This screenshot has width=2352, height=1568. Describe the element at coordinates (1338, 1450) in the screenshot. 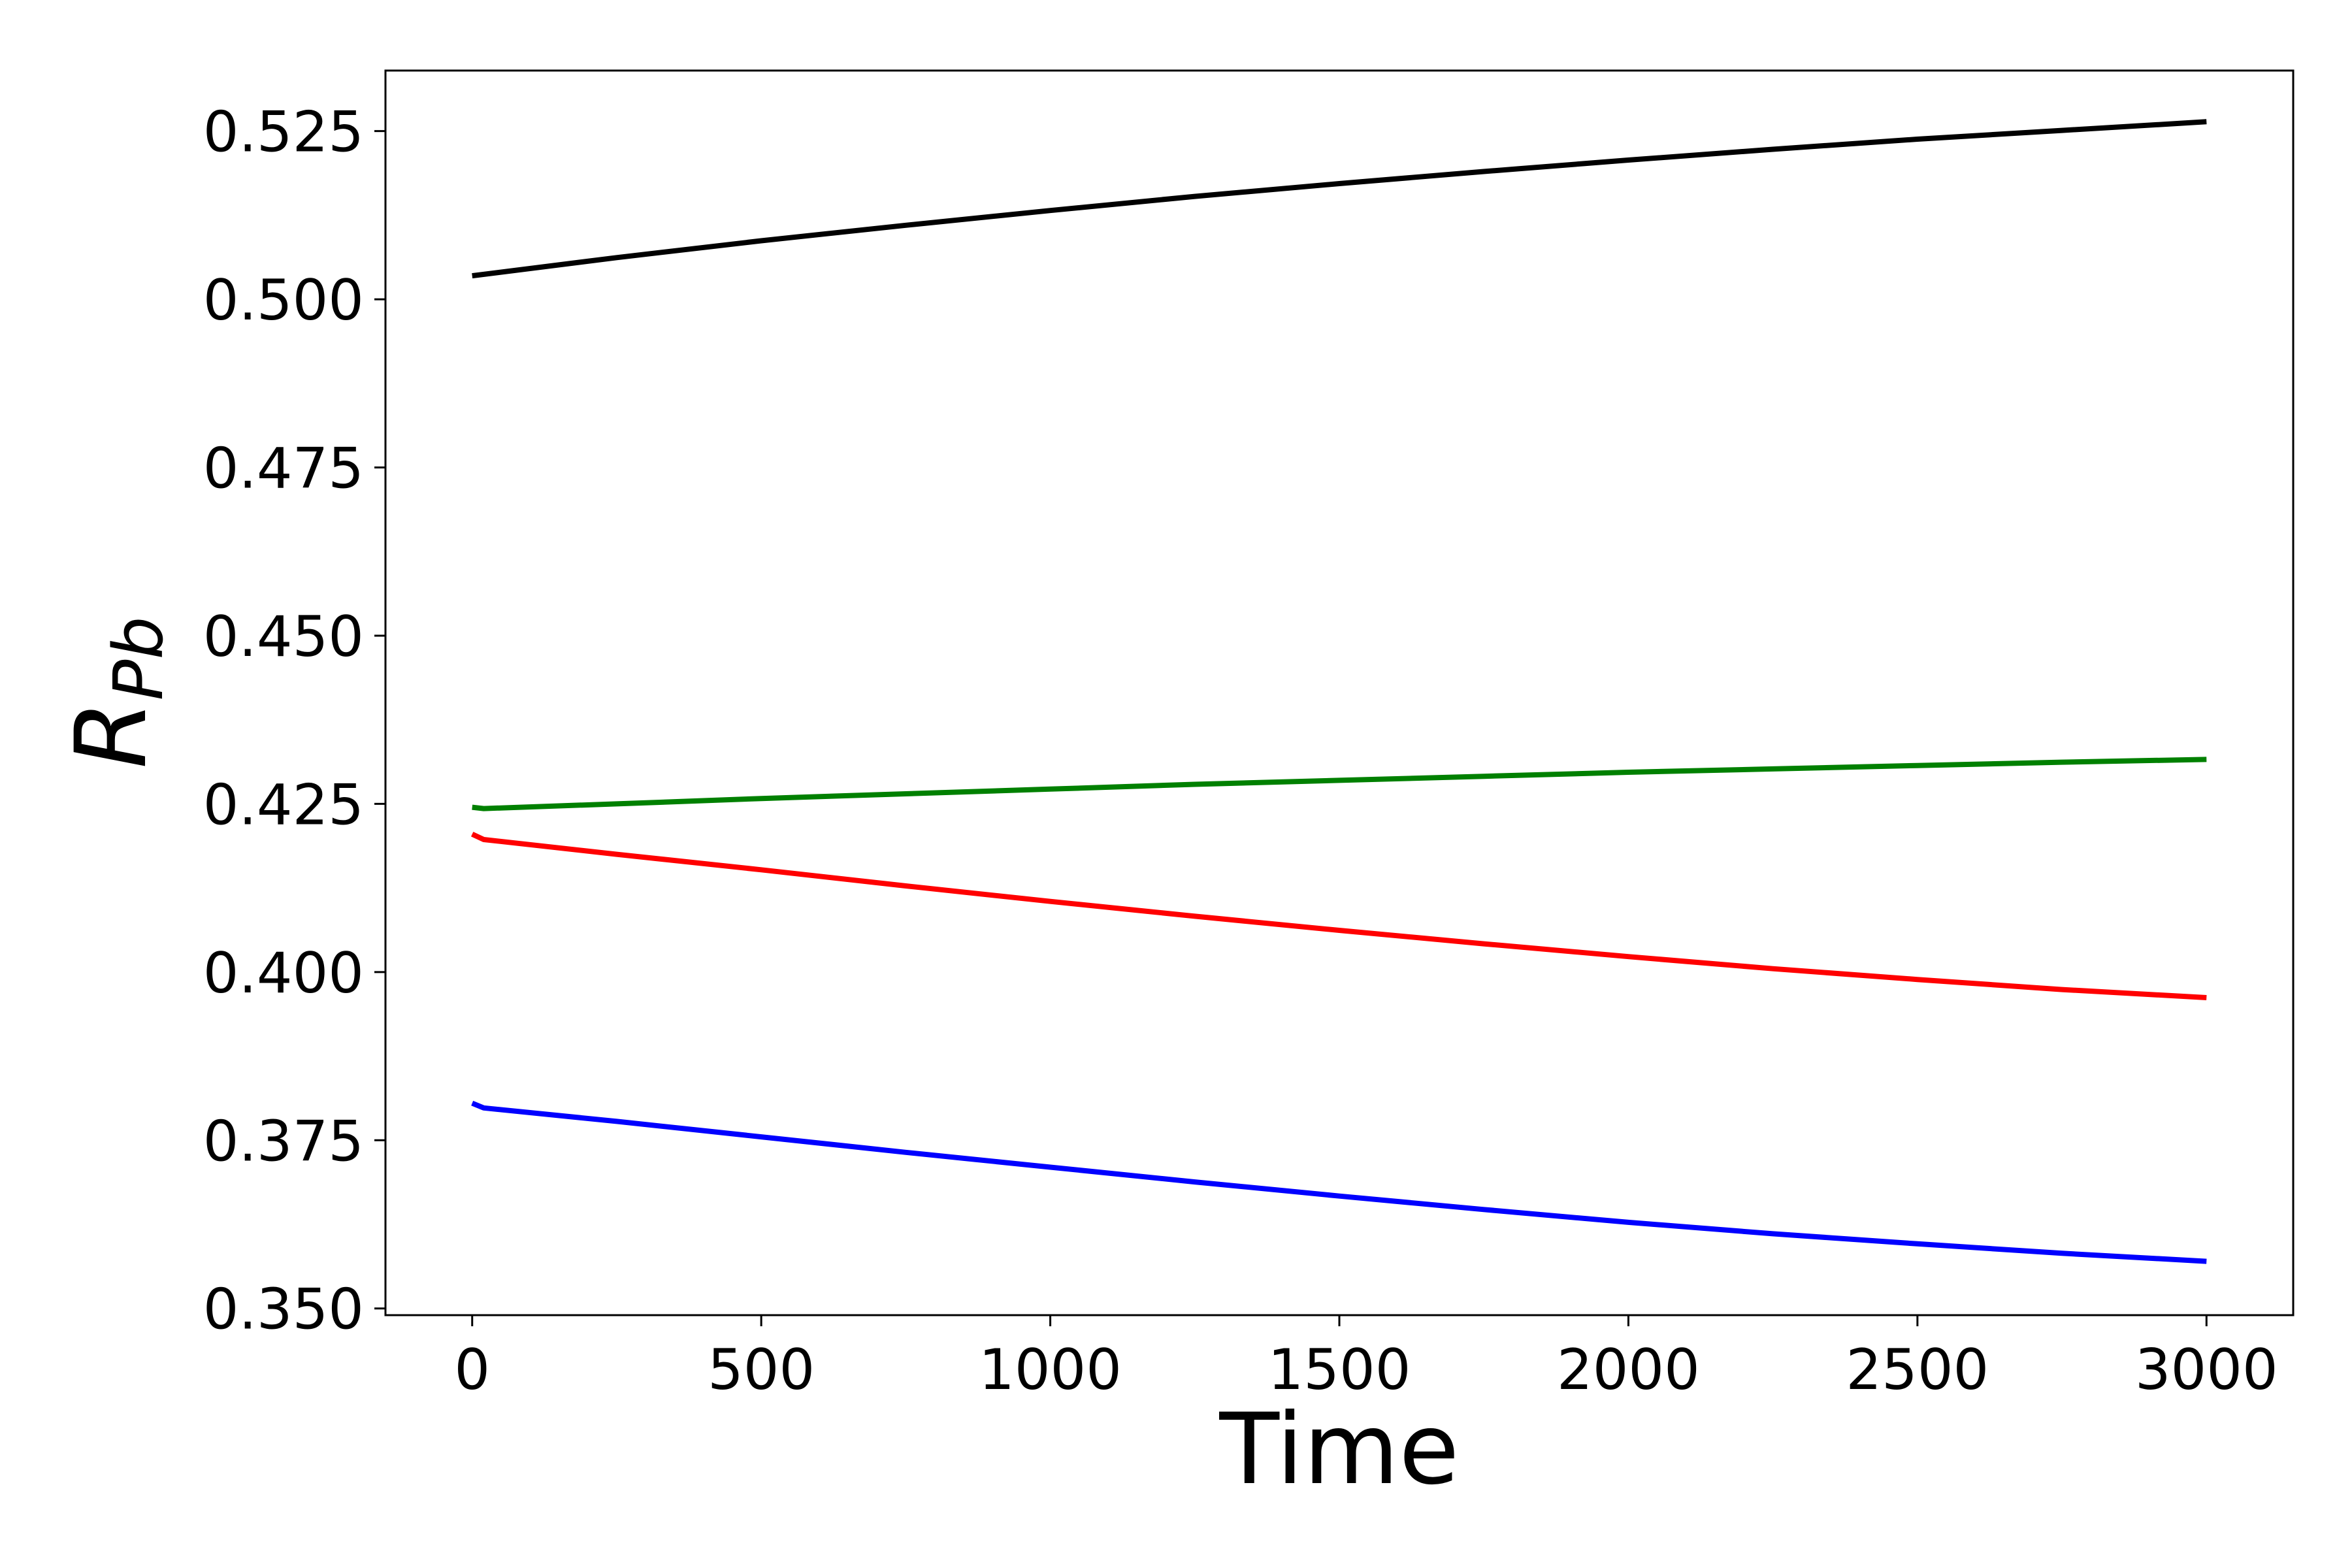

I see `x-axis-title: Time` at that location.